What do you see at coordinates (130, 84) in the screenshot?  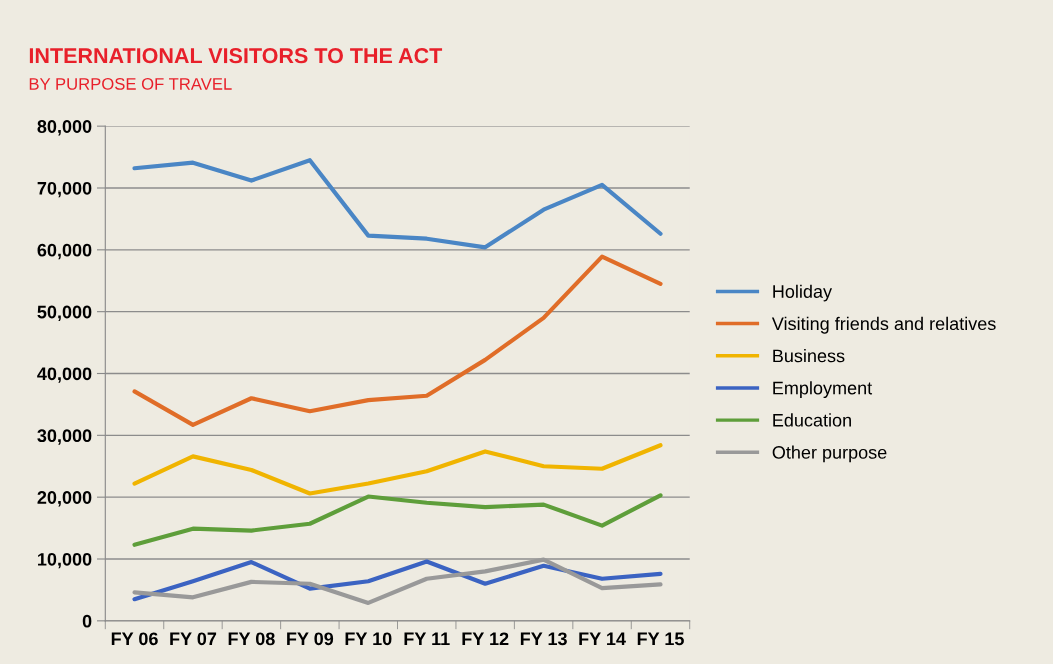 I see `chart-subtitle: BY PURPOSE OF TRAVEL` at bounding box center [130, 84].